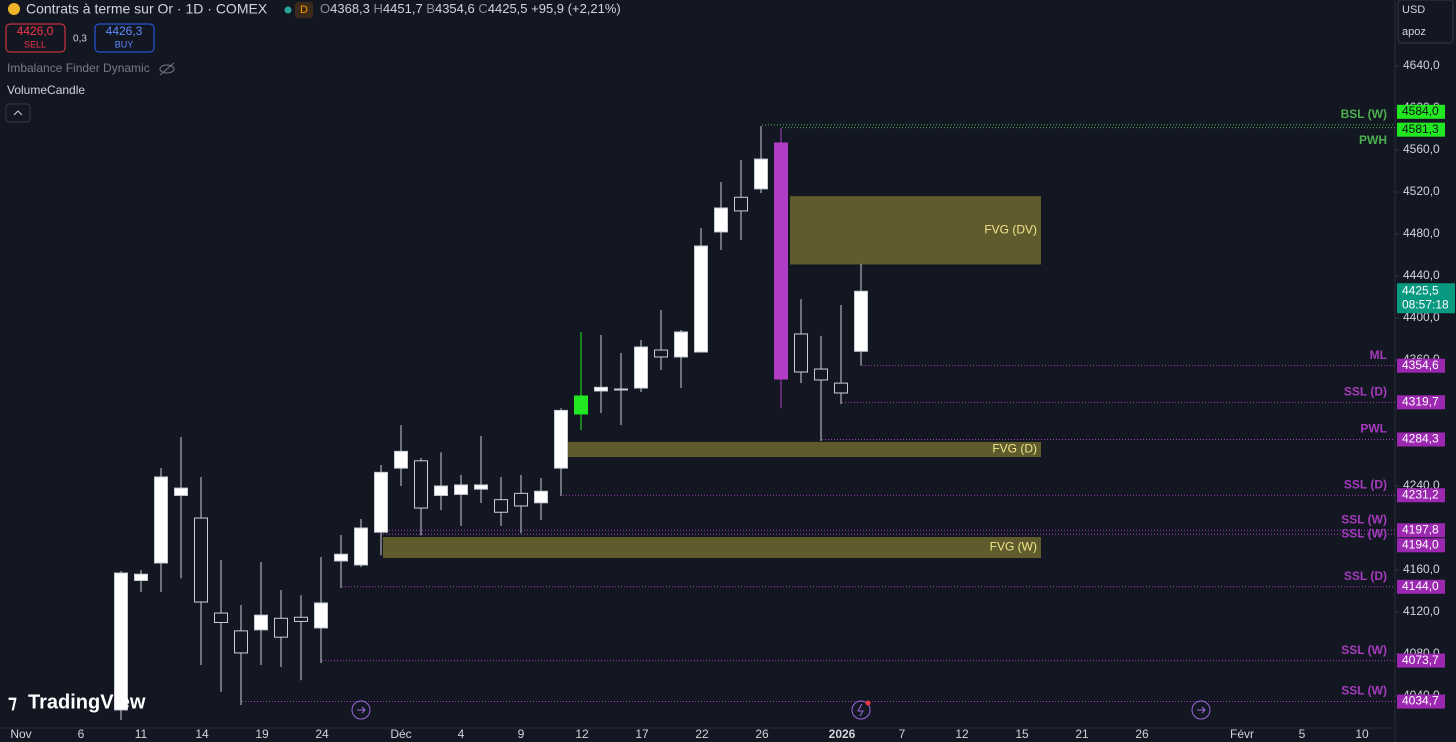 The image size is (1456, 742). What do you see at coordinates (1421, 317) in the screenshot?
I see `y-tick-label: 4400,0` at bounding box center [1421, 317].